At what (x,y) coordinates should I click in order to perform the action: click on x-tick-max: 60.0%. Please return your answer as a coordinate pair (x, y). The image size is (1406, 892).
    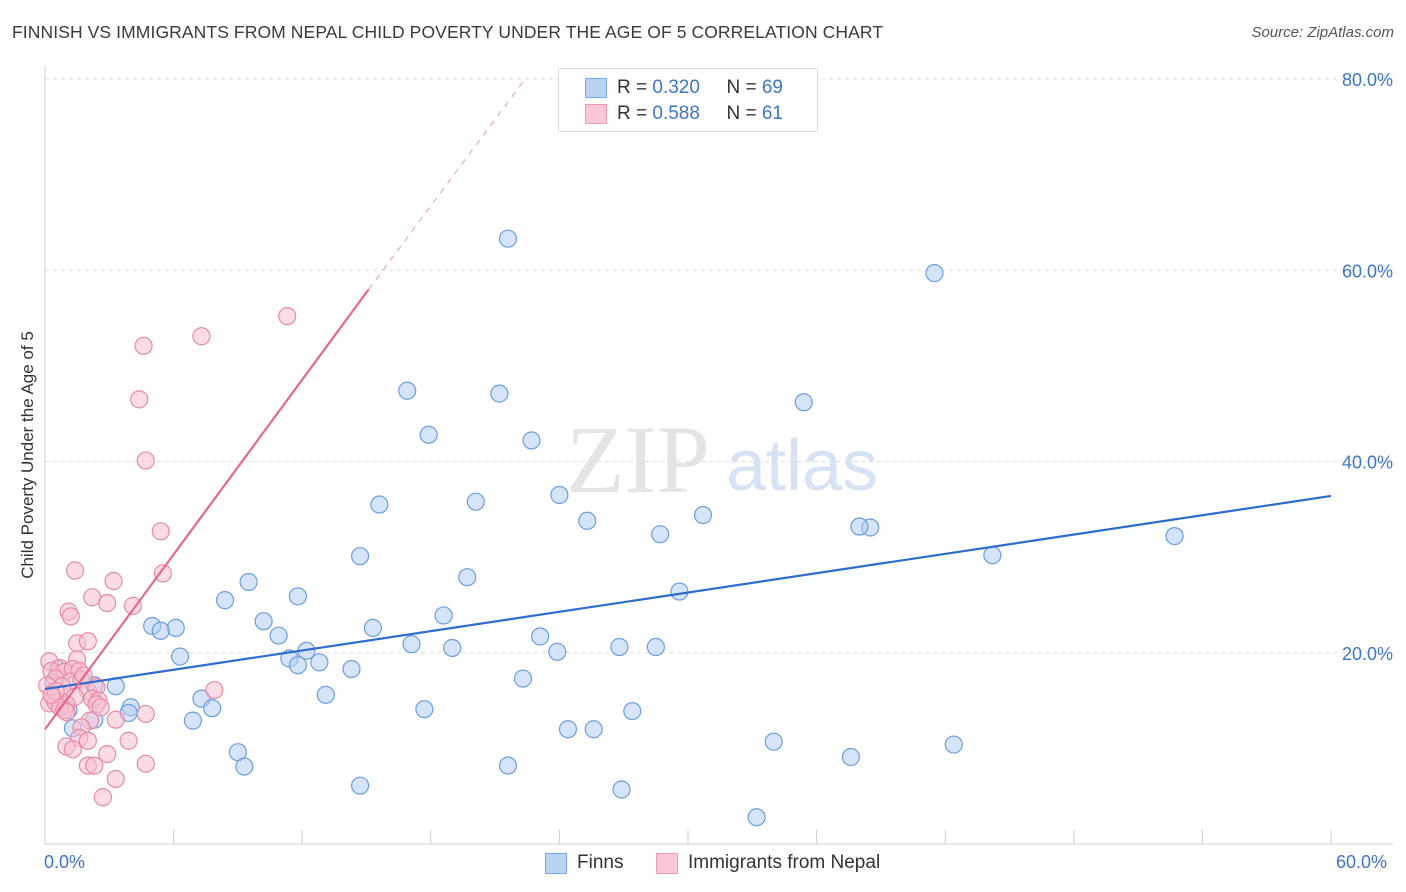
    Looking at the image, I should click on (1362, 862).